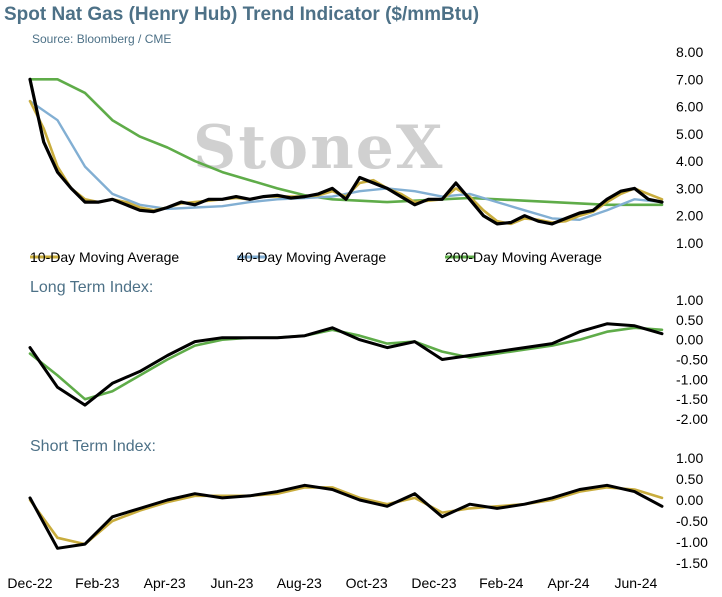 The image size is (722, 597). Describe the element at coordinates (689, 107) in the screenshot. I see `y-tick-label: 6.00` at that location.